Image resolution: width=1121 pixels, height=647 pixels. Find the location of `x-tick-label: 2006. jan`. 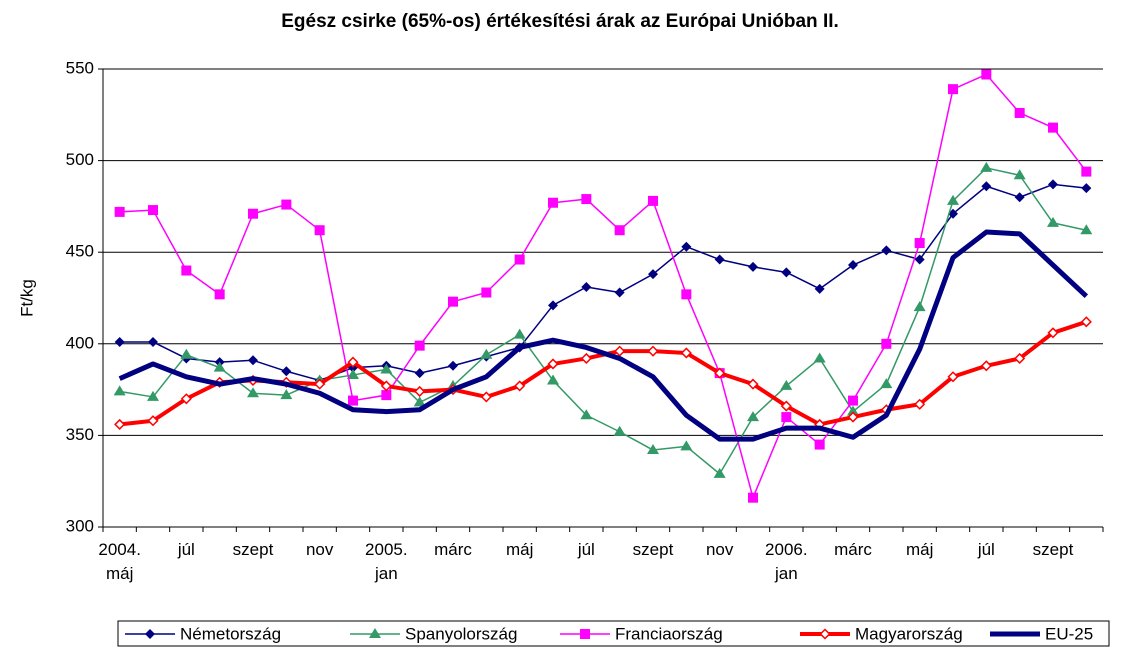

x-tick-label: 2006. jan is located at coordinates (786, 561).